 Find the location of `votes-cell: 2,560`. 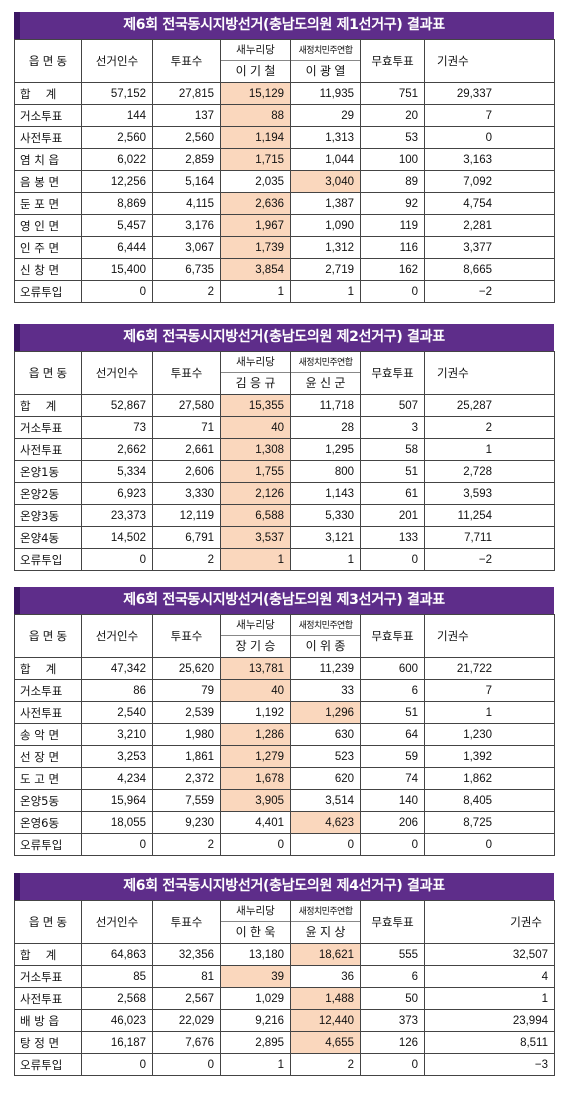

votes-cell: 2,560 is located at coordinates (186, 137).